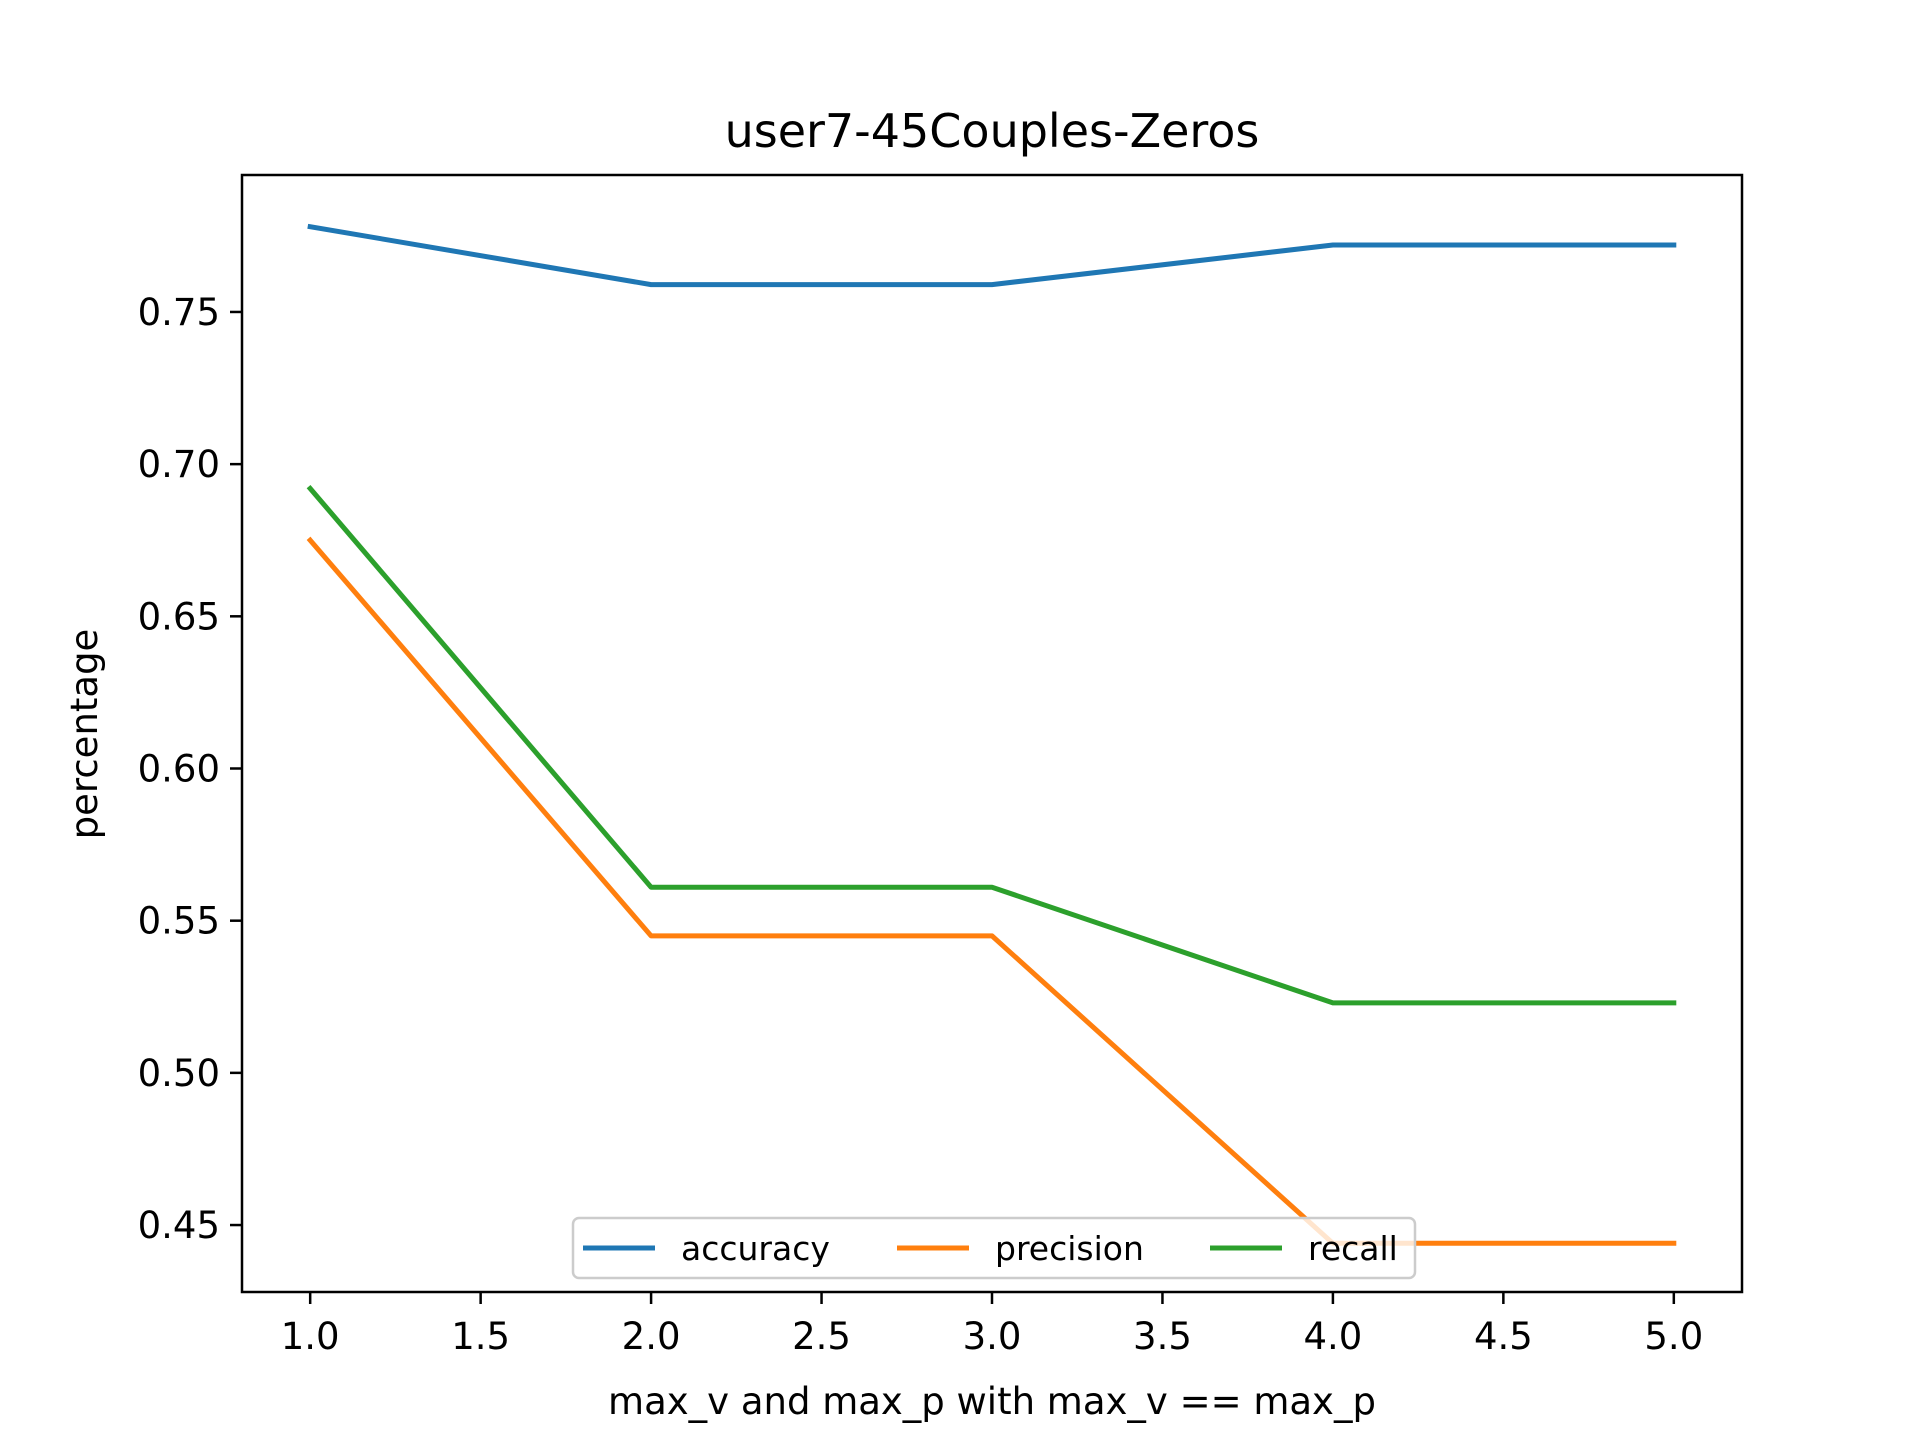 The image size is (1920, 1440). Describe the element at coordinates (179, 616) in the screenshot. I see `y-tick-label: 0.65` at that location.